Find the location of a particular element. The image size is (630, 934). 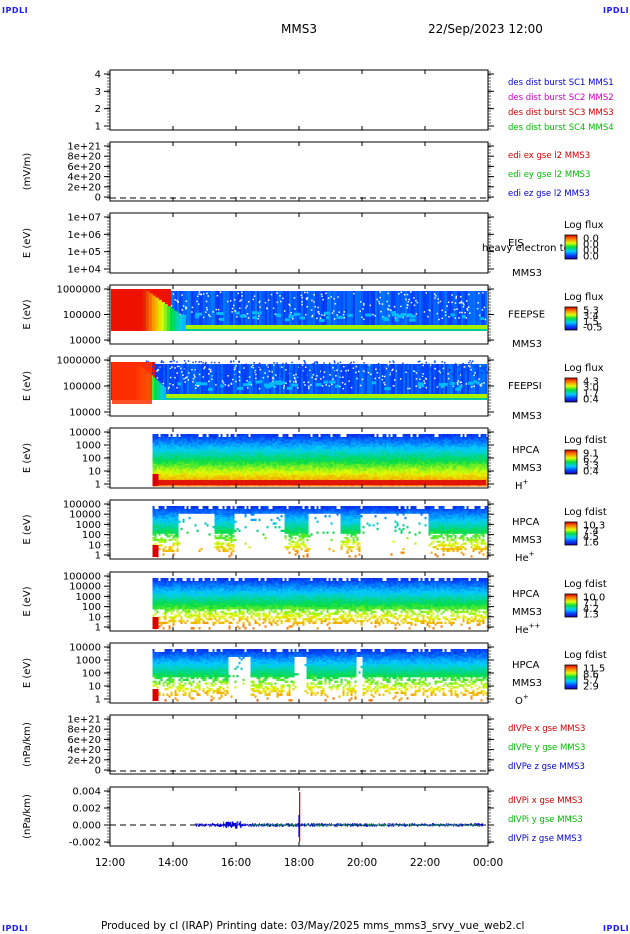

y-tick-label: 1 is located at coordinates (98, 127).